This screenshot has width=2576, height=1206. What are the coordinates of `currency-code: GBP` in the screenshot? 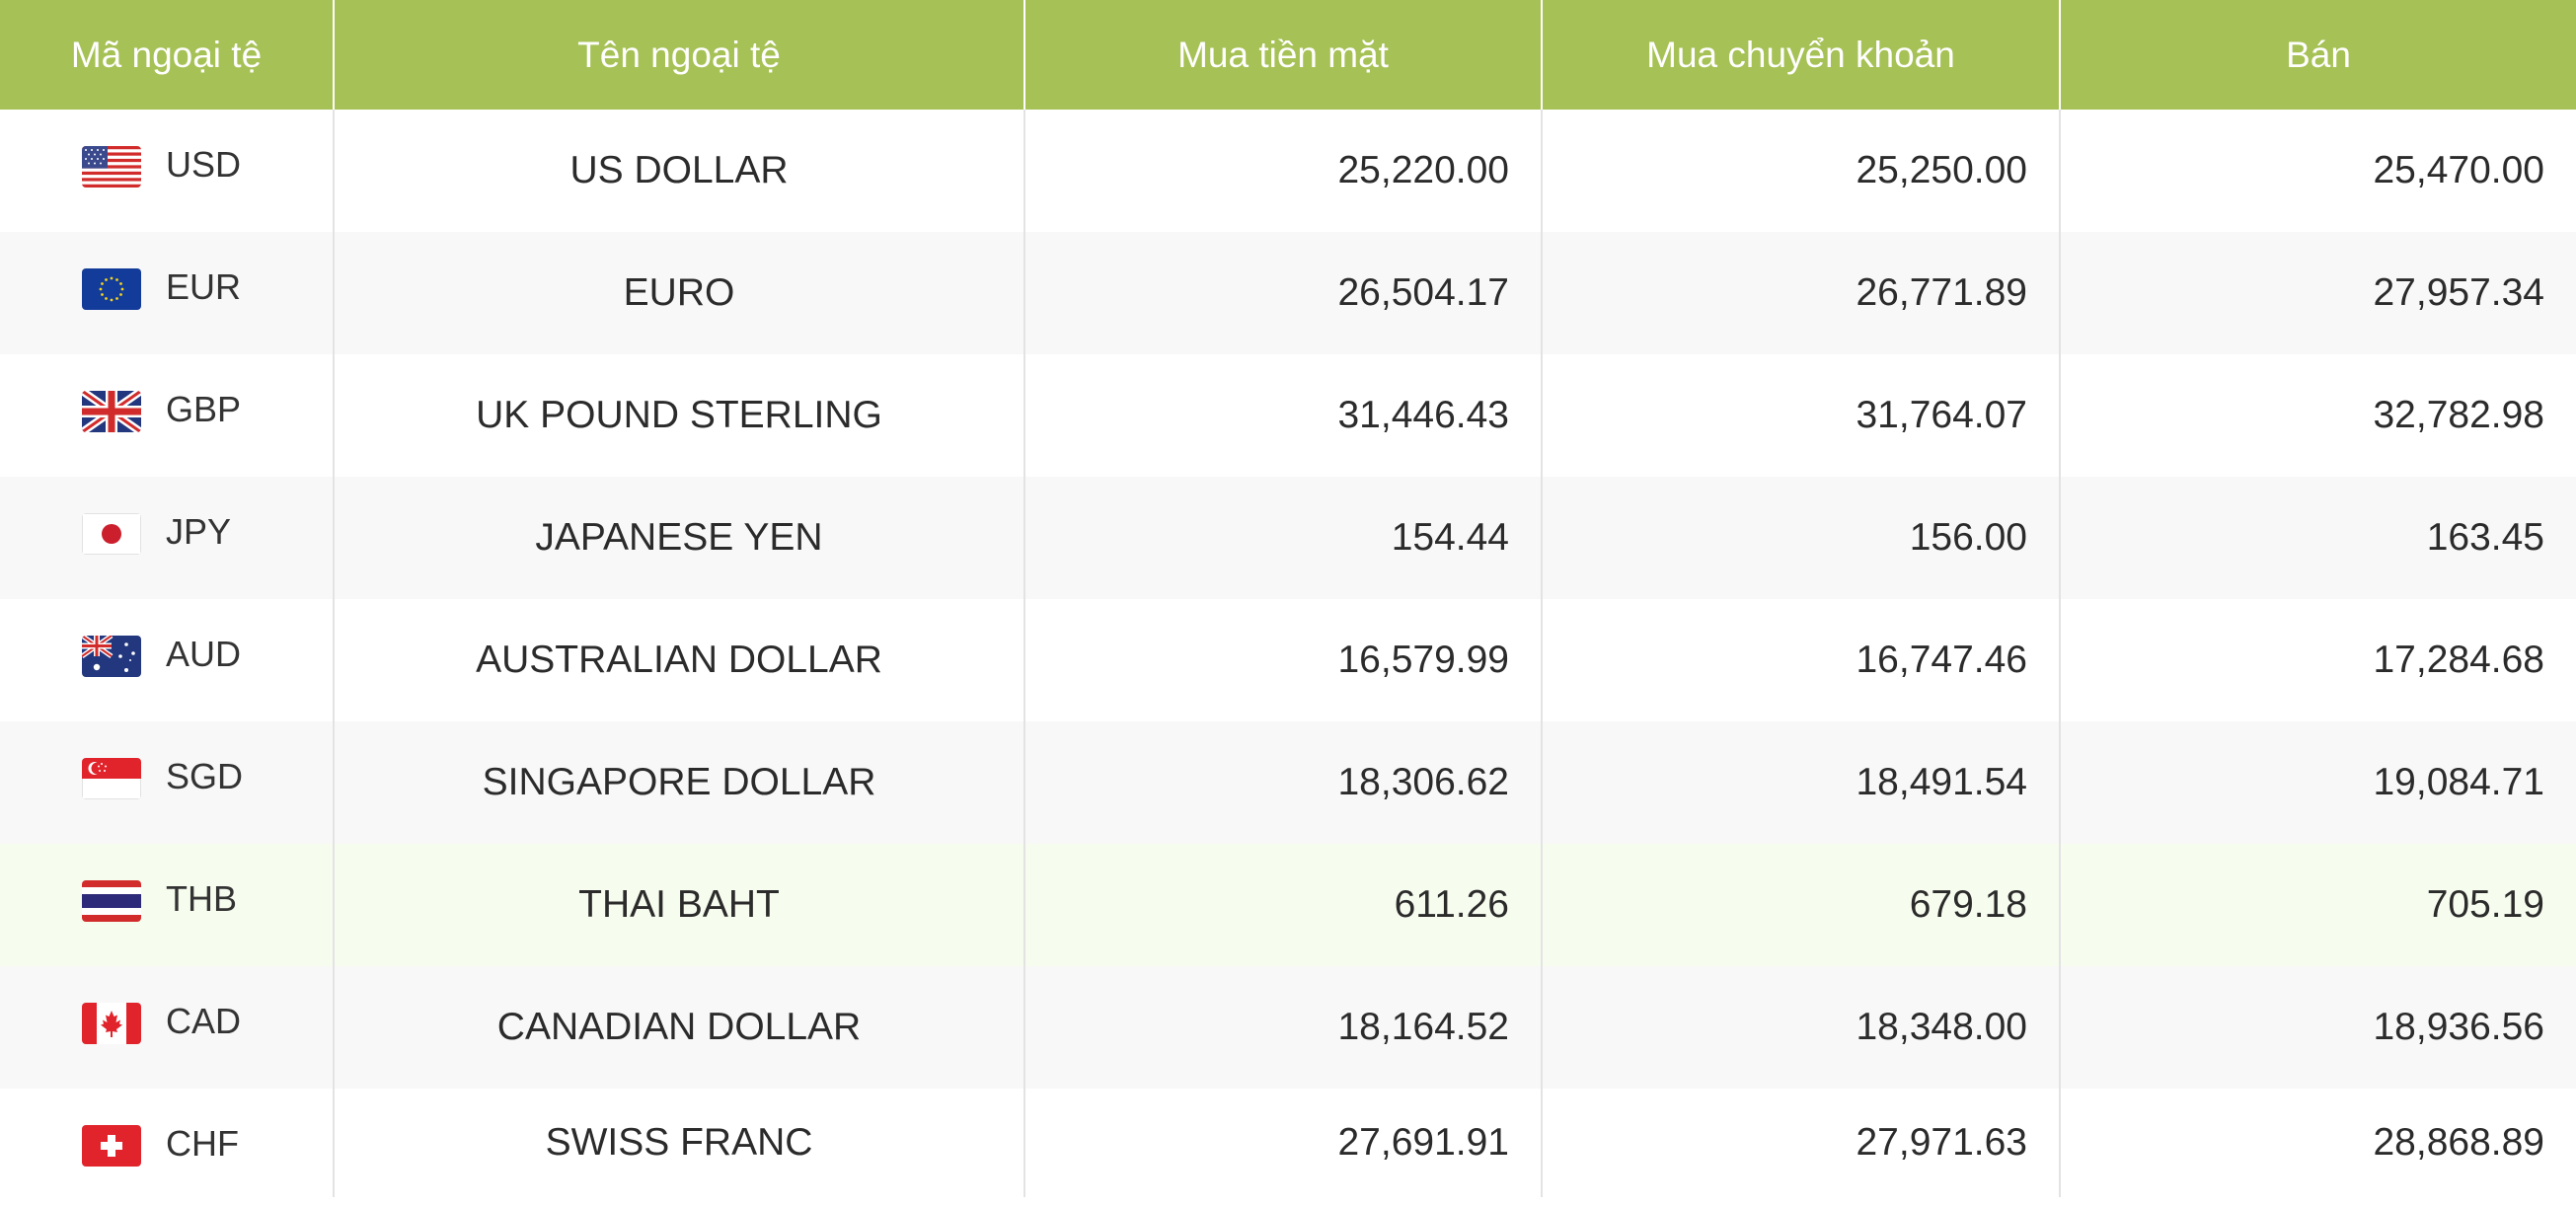 It's located at (204, 409).